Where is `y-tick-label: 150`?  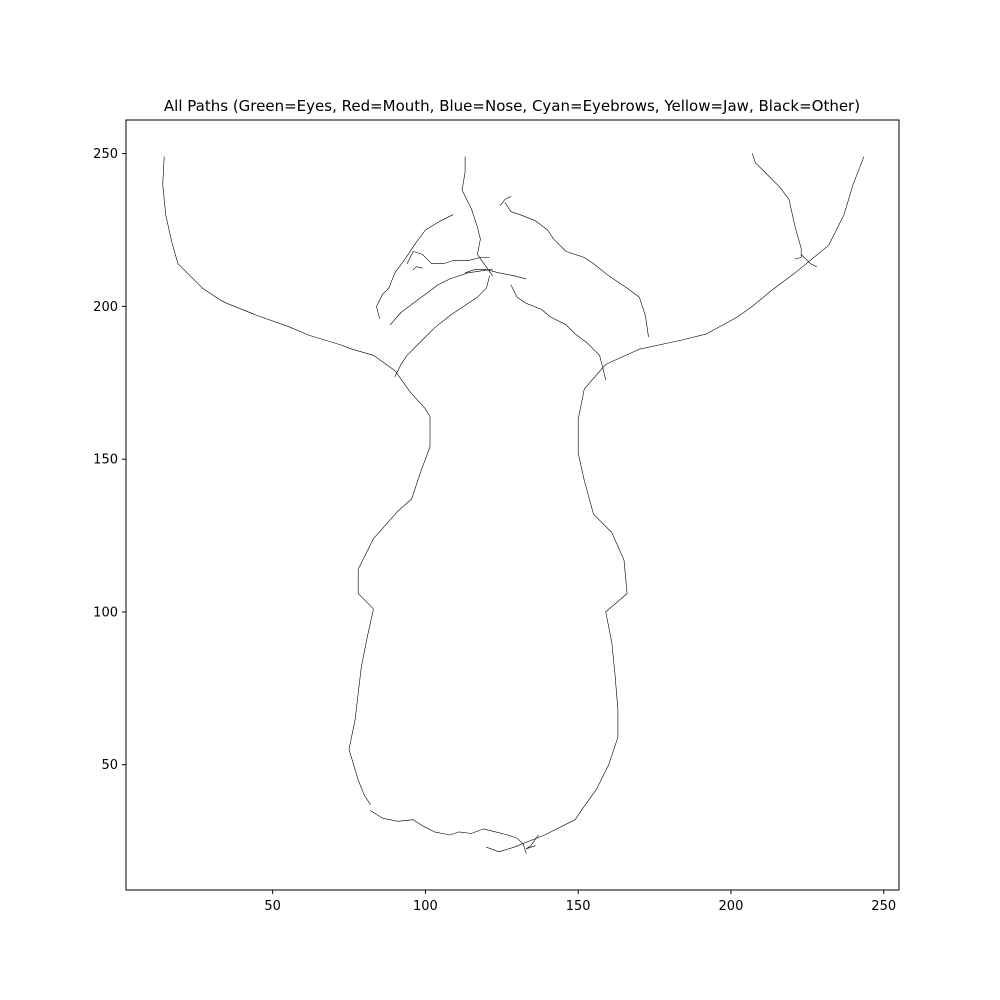 y-tick-label: 150 is located at coordinates (105, 460).